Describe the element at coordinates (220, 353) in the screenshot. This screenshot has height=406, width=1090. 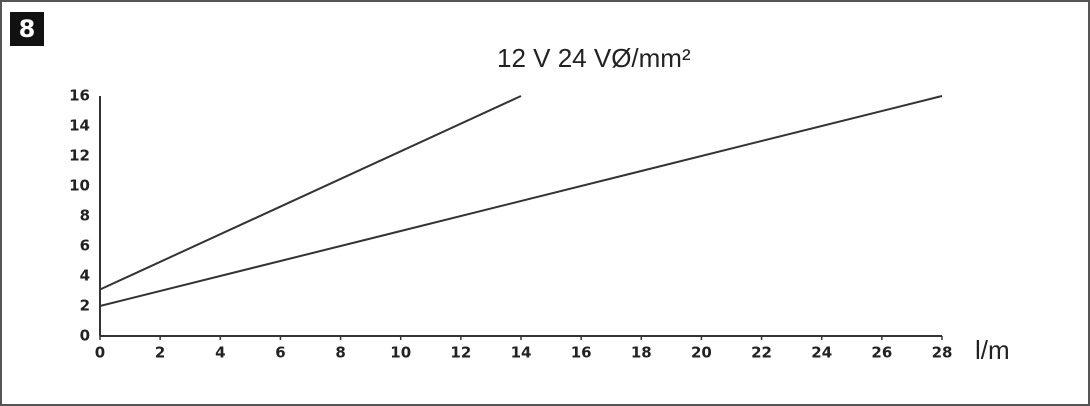
I see `x-tick-label: 4` at that location.